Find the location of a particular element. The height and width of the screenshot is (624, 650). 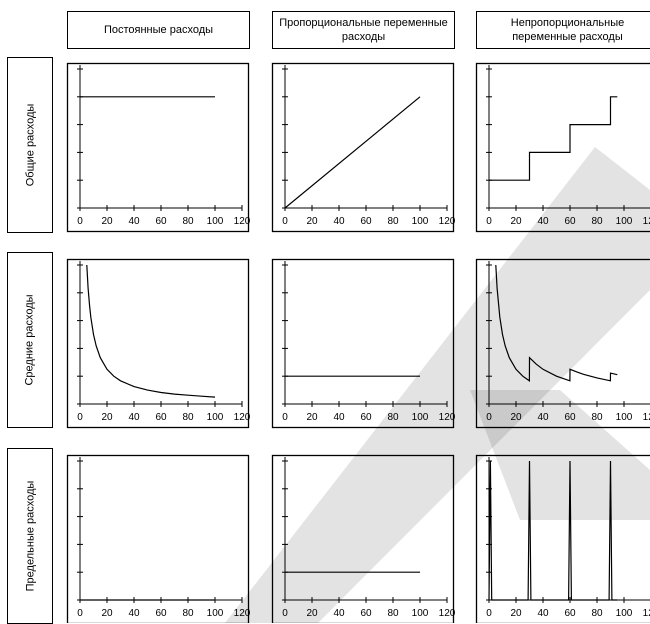

subplot-2-1: 0 20 40 60 80 100 120 is located at coordinates (159, 344).